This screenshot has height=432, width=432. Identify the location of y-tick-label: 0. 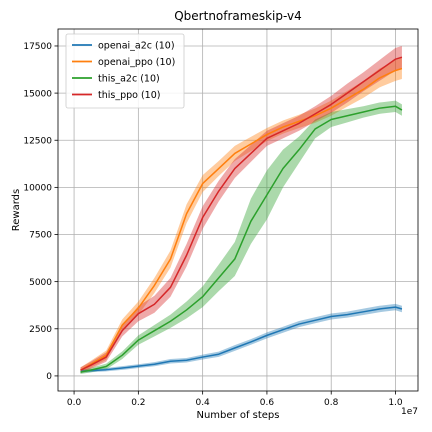
(49, 377).